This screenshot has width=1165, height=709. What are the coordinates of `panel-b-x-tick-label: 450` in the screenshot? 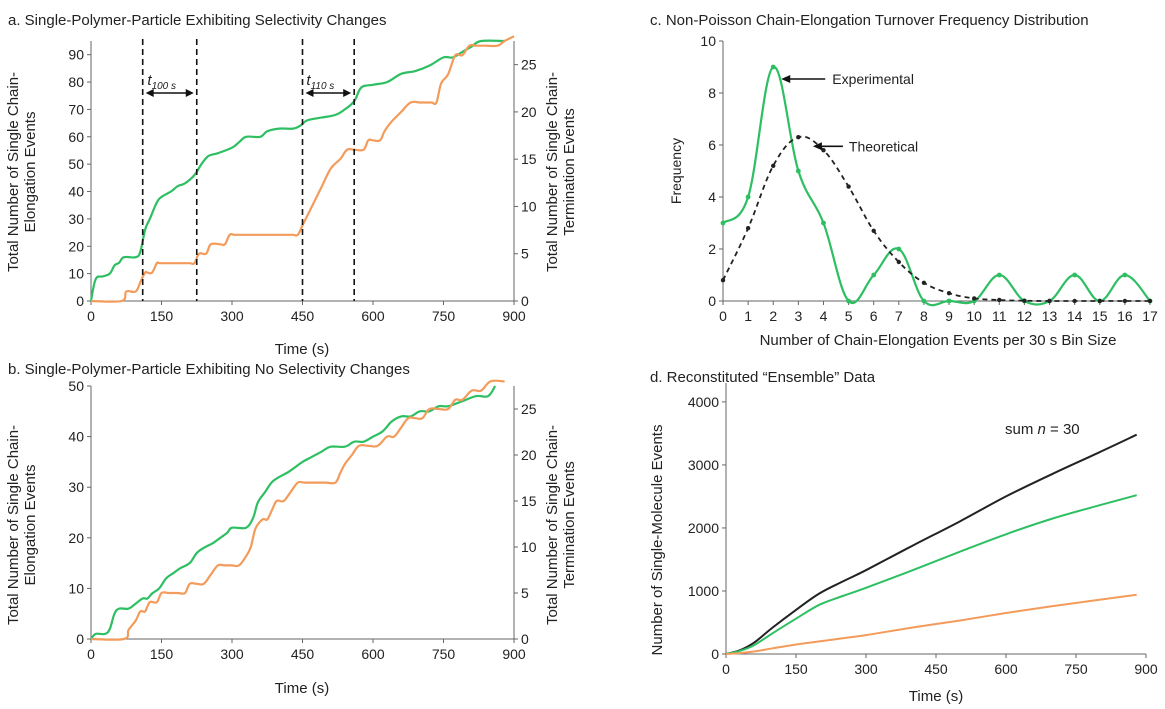 It's located at (303, 654).